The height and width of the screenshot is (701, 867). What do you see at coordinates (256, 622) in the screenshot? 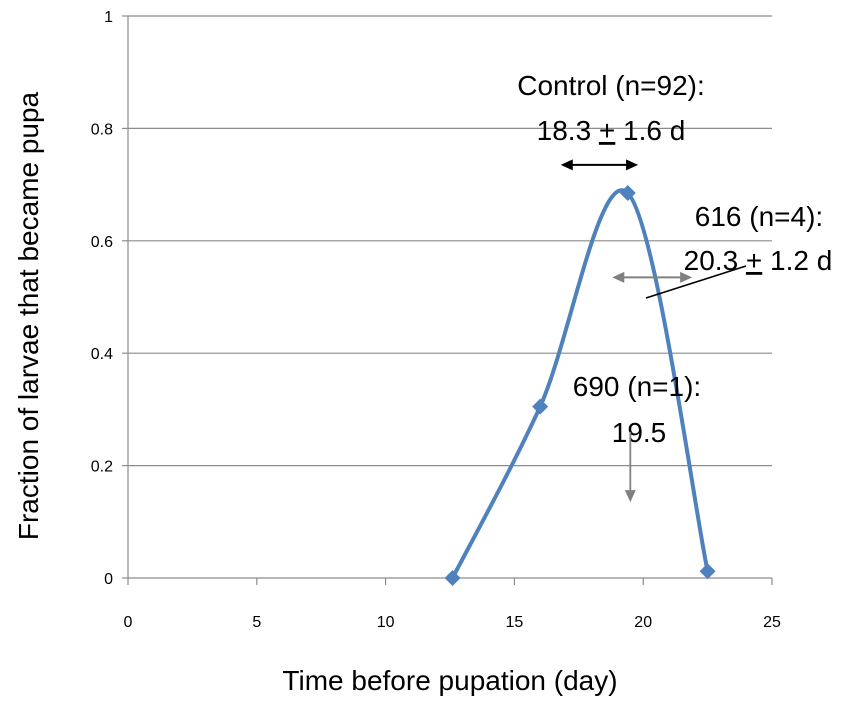
I see `x-tick-label: 5` at bounding box center [256, 622].